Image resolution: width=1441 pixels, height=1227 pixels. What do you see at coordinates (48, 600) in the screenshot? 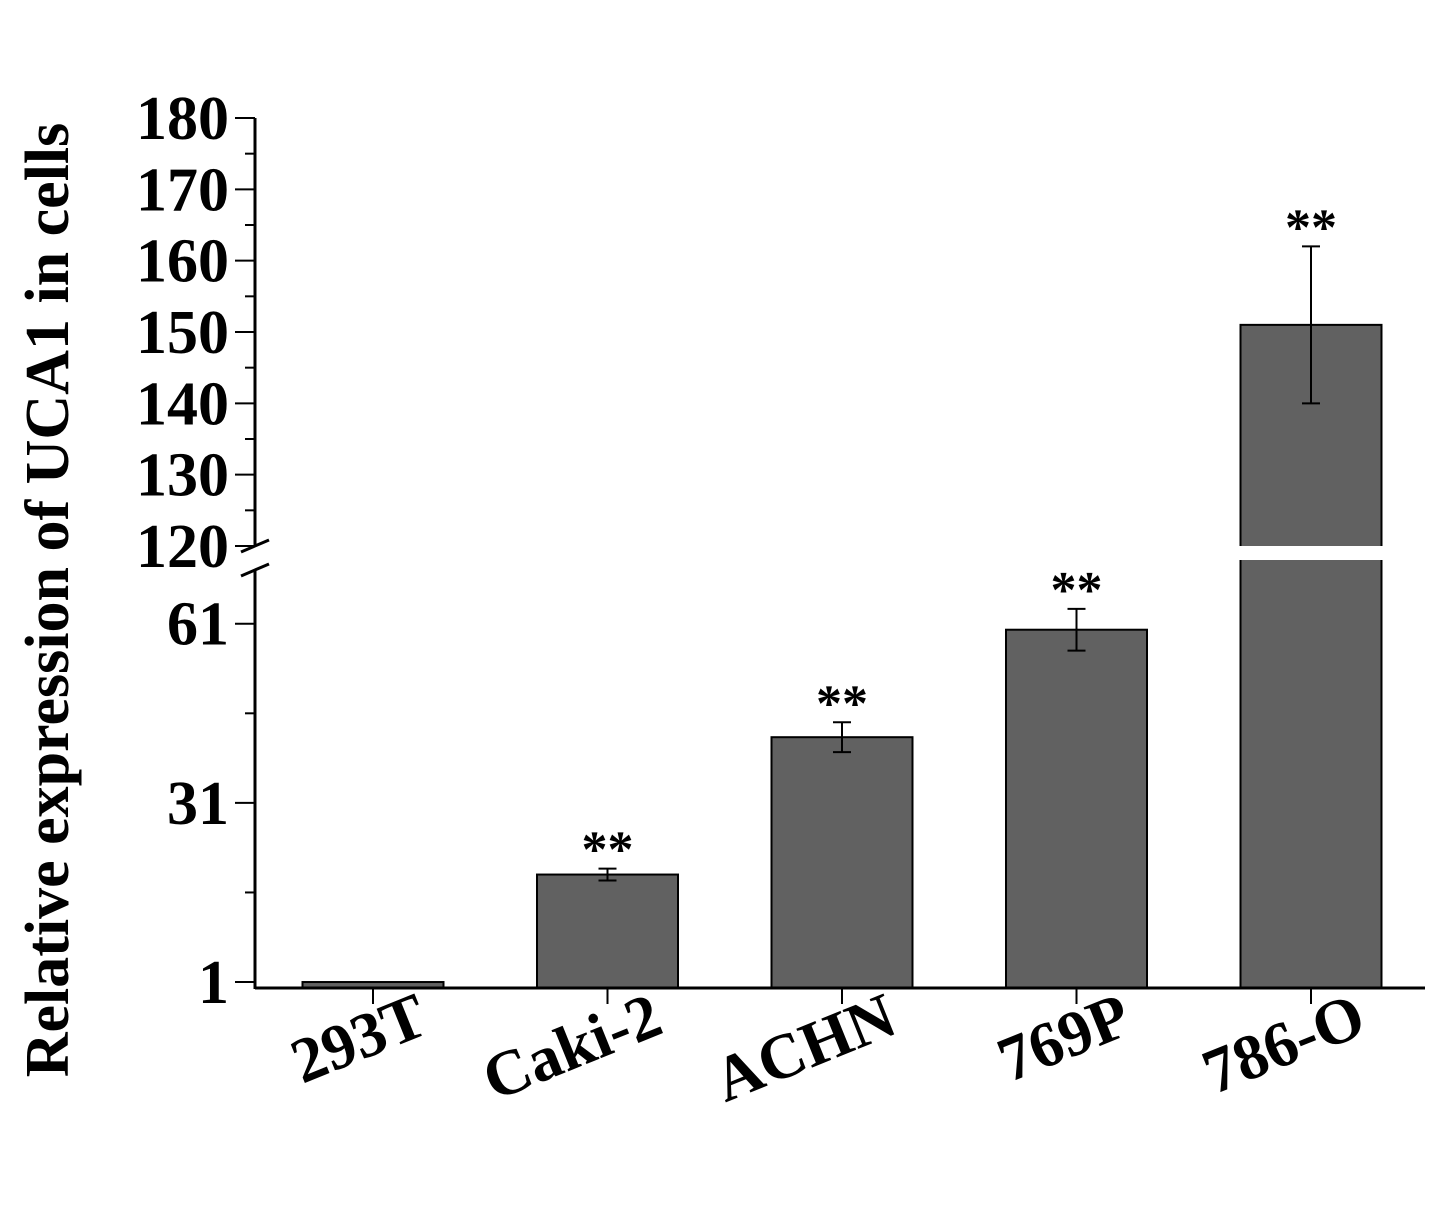
I see `y-axis-title: Relative expression of UCA1 in cells` at bounding box center [48, 600].